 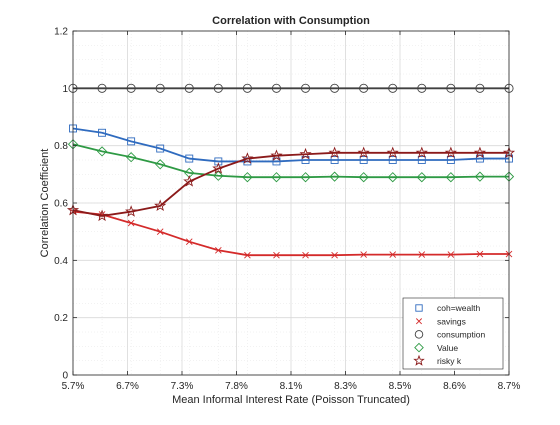 I want to click on legend-label: savings, so click(x=451, y=321).